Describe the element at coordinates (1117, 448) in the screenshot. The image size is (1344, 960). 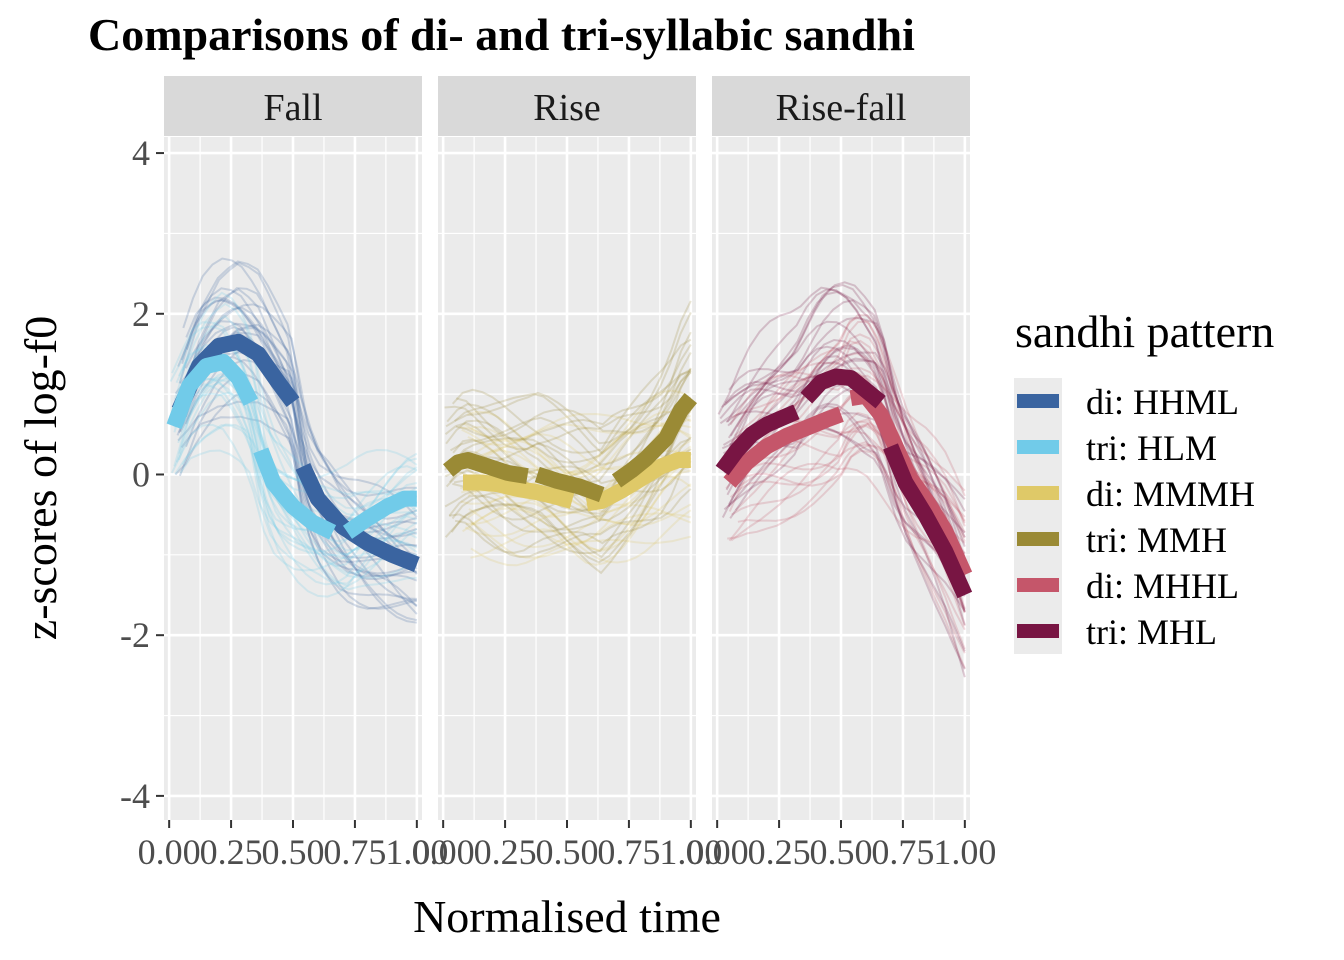
I see `legend-entry: tri: HLM` at that location.